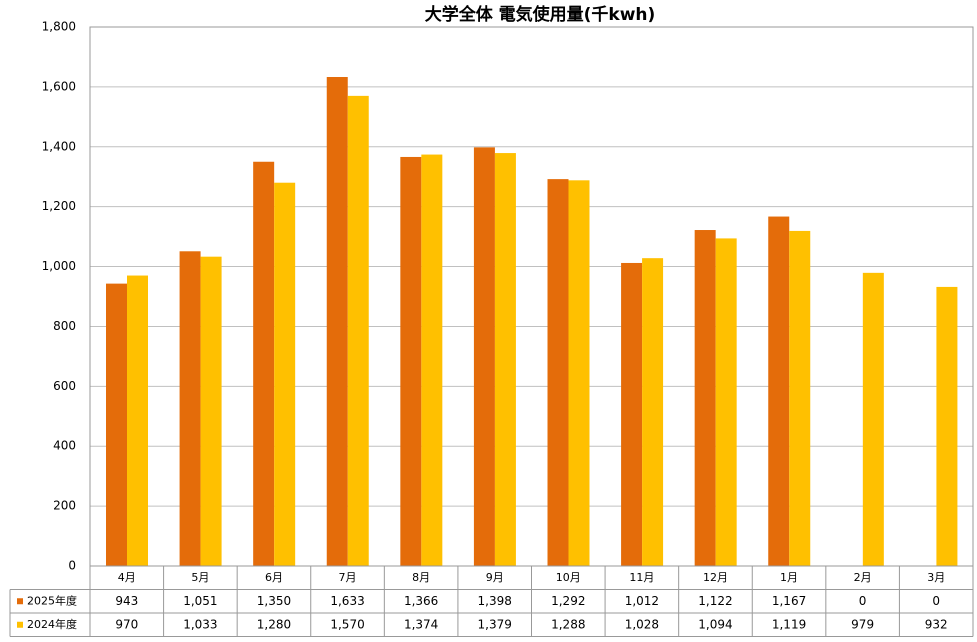 Image resolution: width=977 pixels, height=642 pixels. Describe the element at coordinates (59, 206) in the screenshot. I see `y-tick-label: 1,200` at that location.